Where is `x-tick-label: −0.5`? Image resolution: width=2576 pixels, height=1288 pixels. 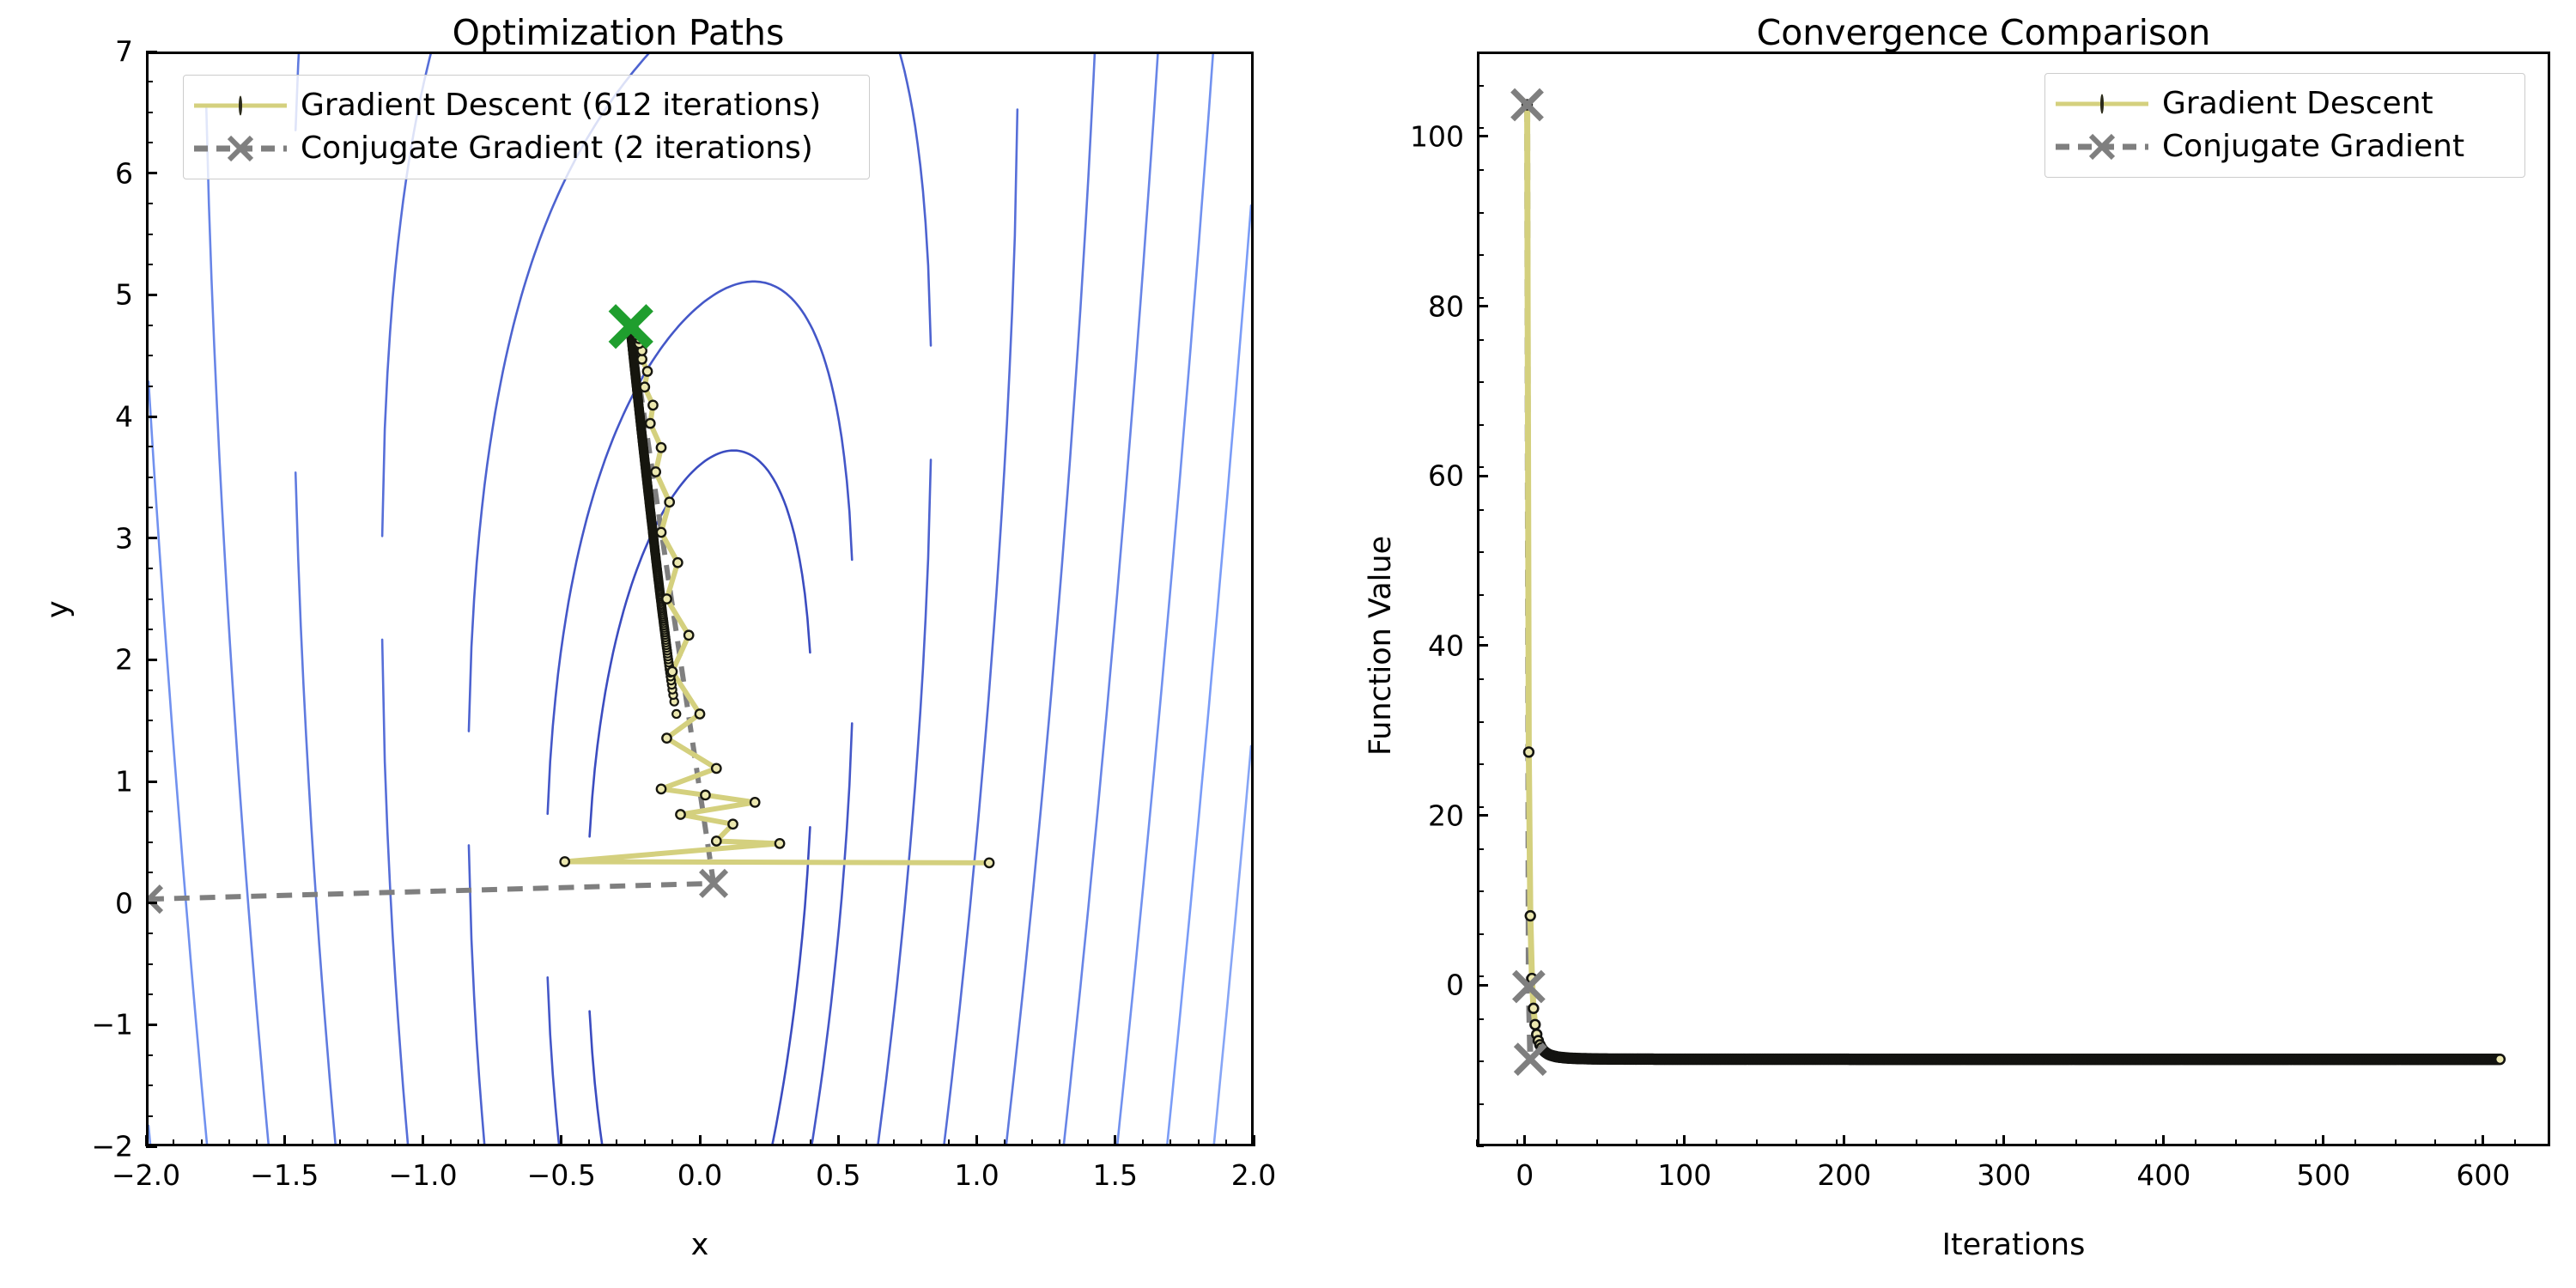 x-tick-label: −0.5 is located at coordinates (561, 1175).